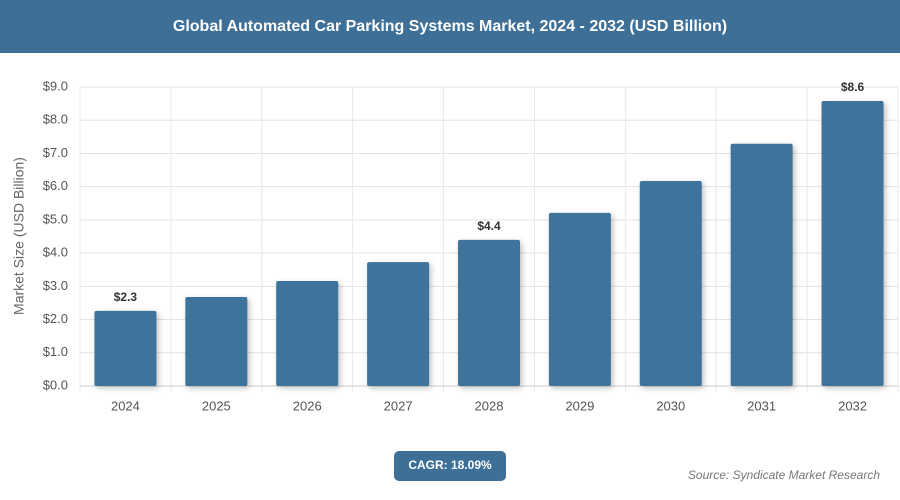 This screenshot has height=500, width=900. I want to click on value-label: $8.6, so click(853, 87).